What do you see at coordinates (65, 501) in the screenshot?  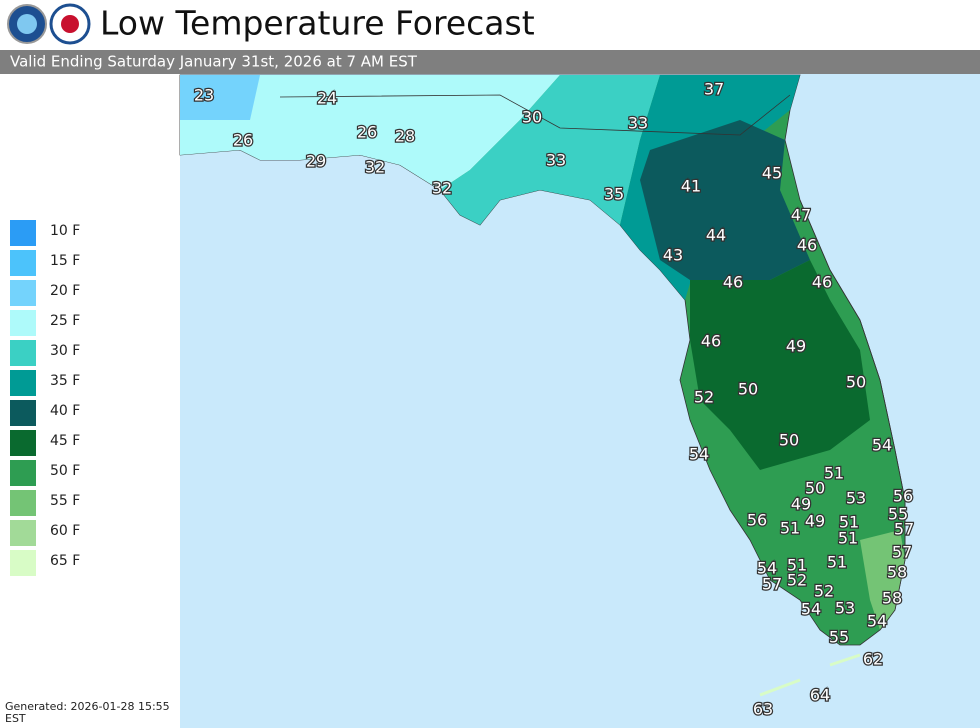 I see `legend-label: 55 F` at bounding box center [65, 501].